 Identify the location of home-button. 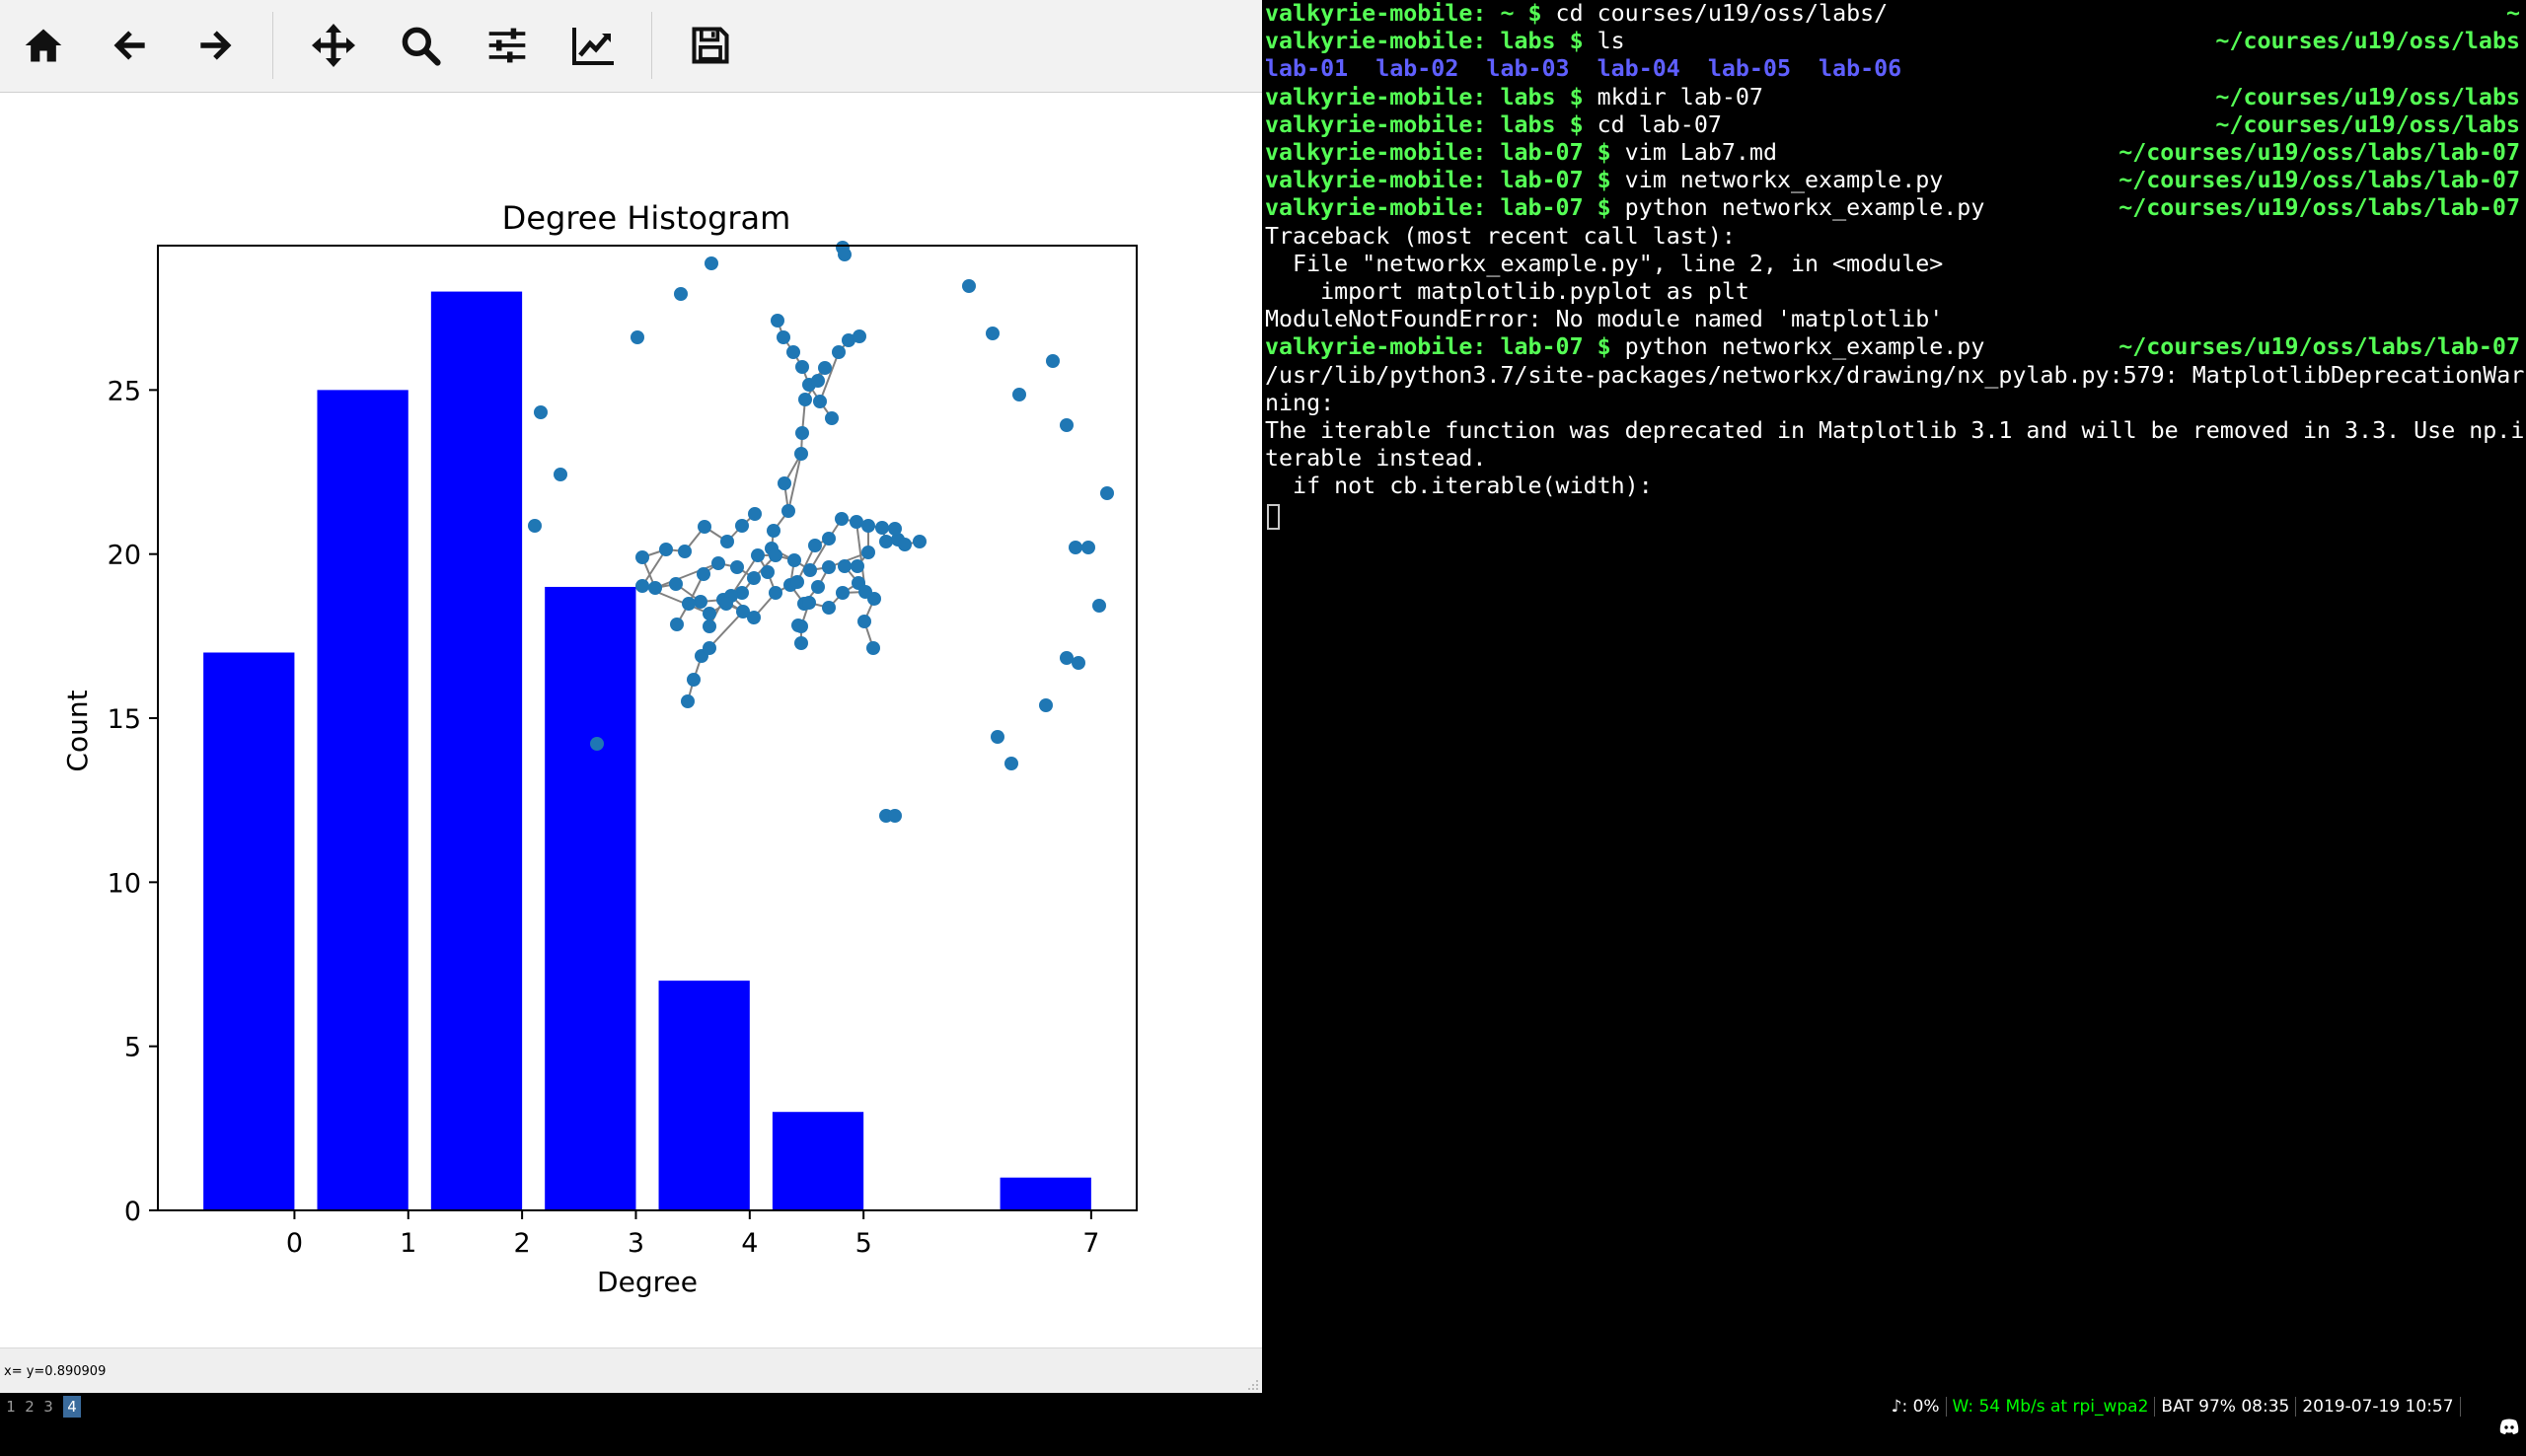
(43, 45).